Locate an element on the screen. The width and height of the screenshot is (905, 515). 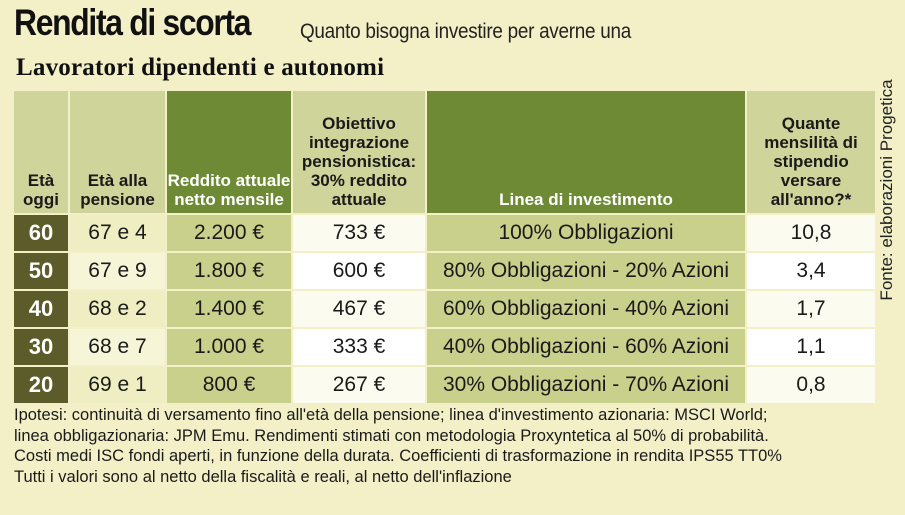
cell-mensilita: 3,4 is located at coordinates (811, 270).